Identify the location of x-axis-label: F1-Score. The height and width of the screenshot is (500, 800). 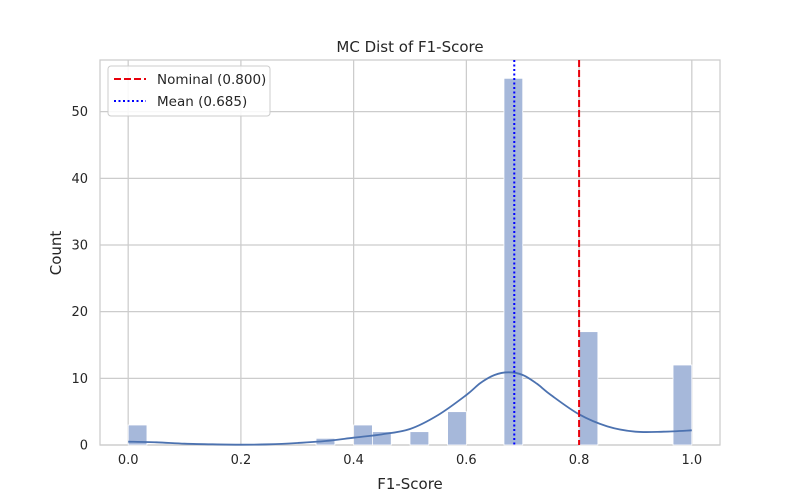
(410, 484).